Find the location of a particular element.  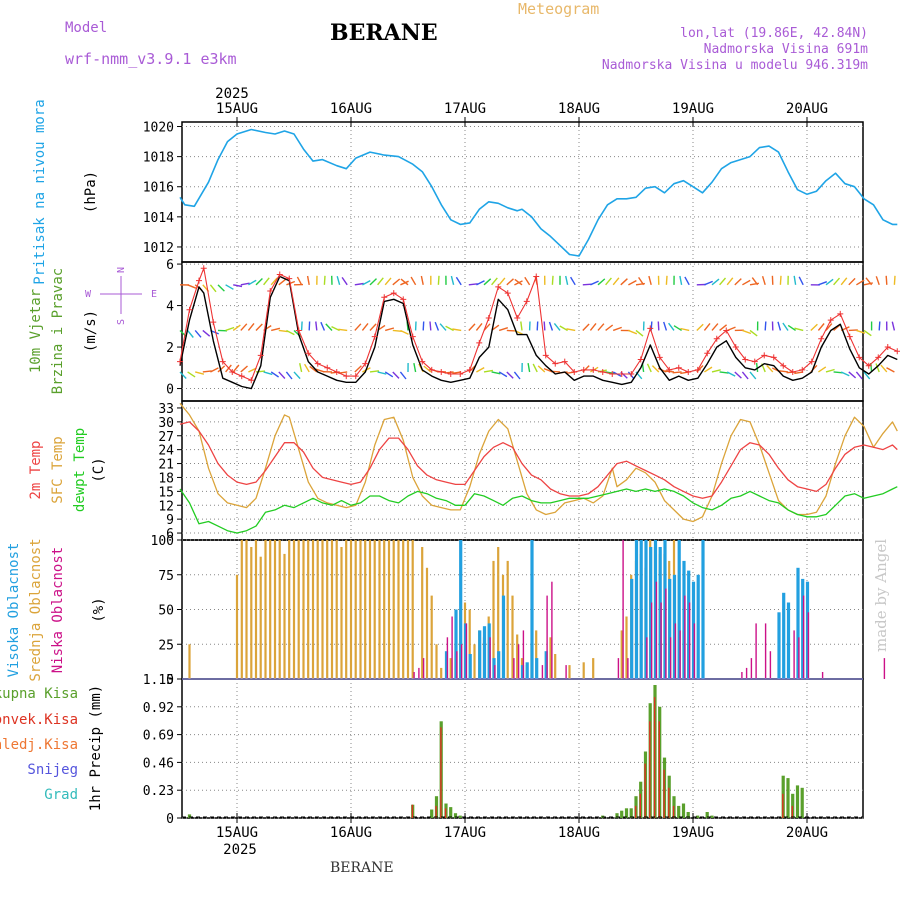

bottom-date-label: 15AUG is located at coordinates (237, 833).